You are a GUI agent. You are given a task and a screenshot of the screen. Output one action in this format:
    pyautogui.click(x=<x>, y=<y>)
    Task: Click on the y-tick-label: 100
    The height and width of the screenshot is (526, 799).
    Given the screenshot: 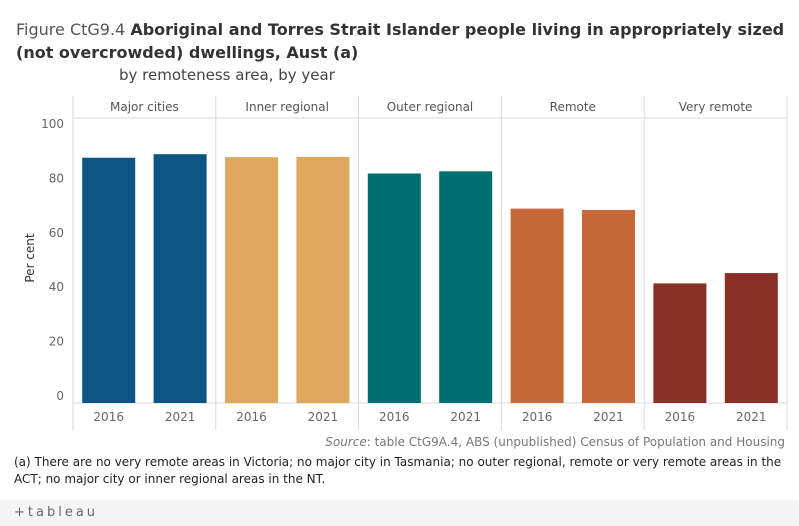 What is the action you would take?
    pyautogui.click(x=52, y=124)
    